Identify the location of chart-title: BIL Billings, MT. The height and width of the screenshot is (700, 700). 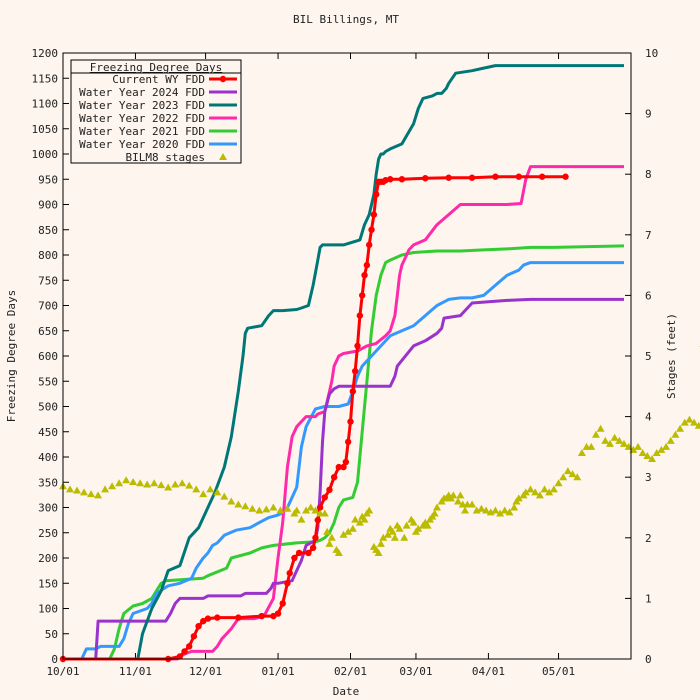
(346, 19).